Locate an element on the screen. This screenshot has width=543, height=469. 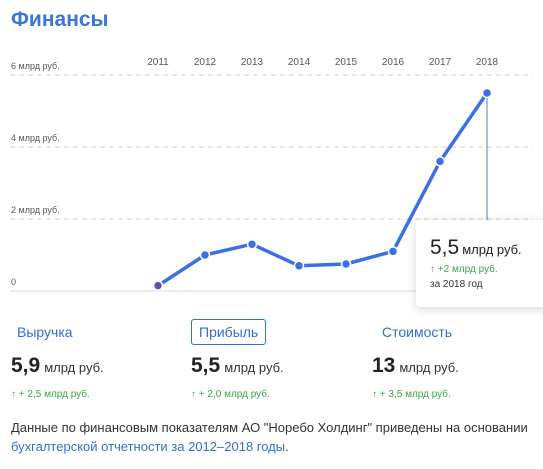
tooltip-delta: ↑ +2 млрд руб. is located at coordinates (464, 269).